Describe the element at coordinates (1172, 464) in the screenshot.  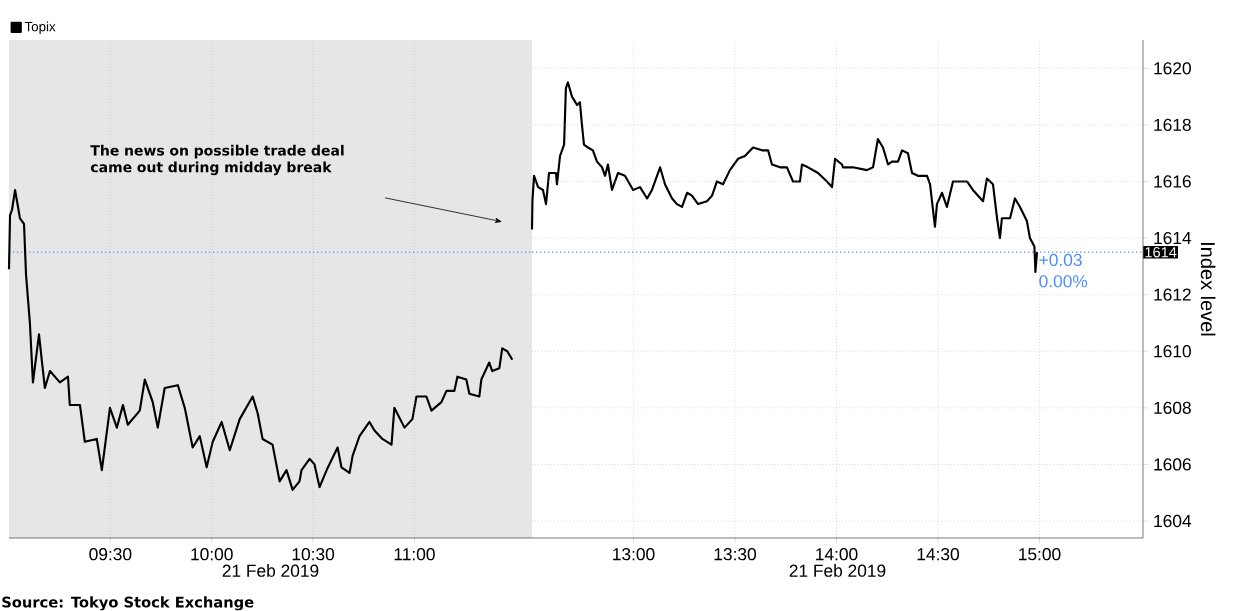
I see `y-tick-label: 1606` at that location.